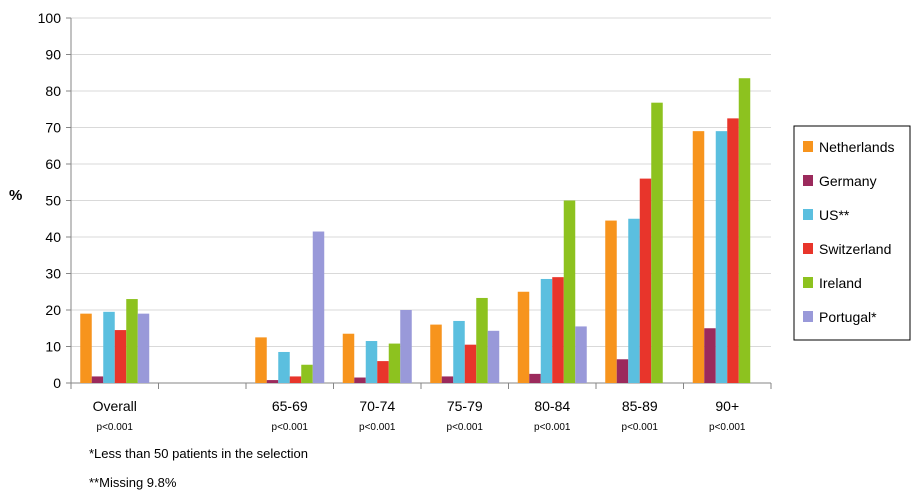 This screenshot has height=490, width=912. What do you see at coordinates (857, 147) in the screenshot?
I see `legend-label: Netherlands` at bounding box center [857, 147].